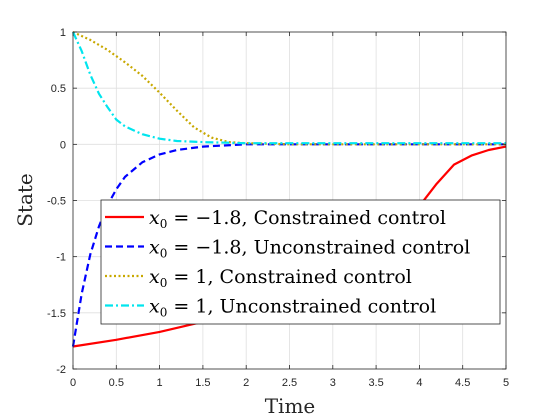  Describe the element at coordinates (246, 383) in the screenshot. I see `x-tick-label: 2` at that location.